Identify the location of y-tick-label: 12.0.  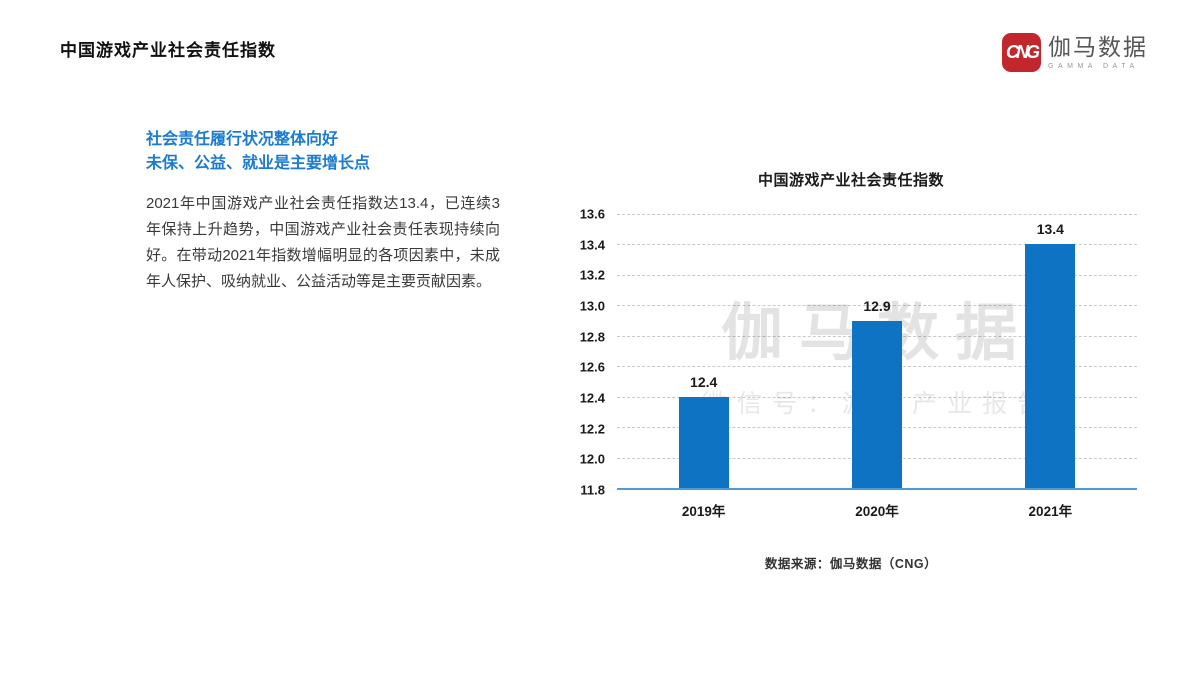
(592, 459).